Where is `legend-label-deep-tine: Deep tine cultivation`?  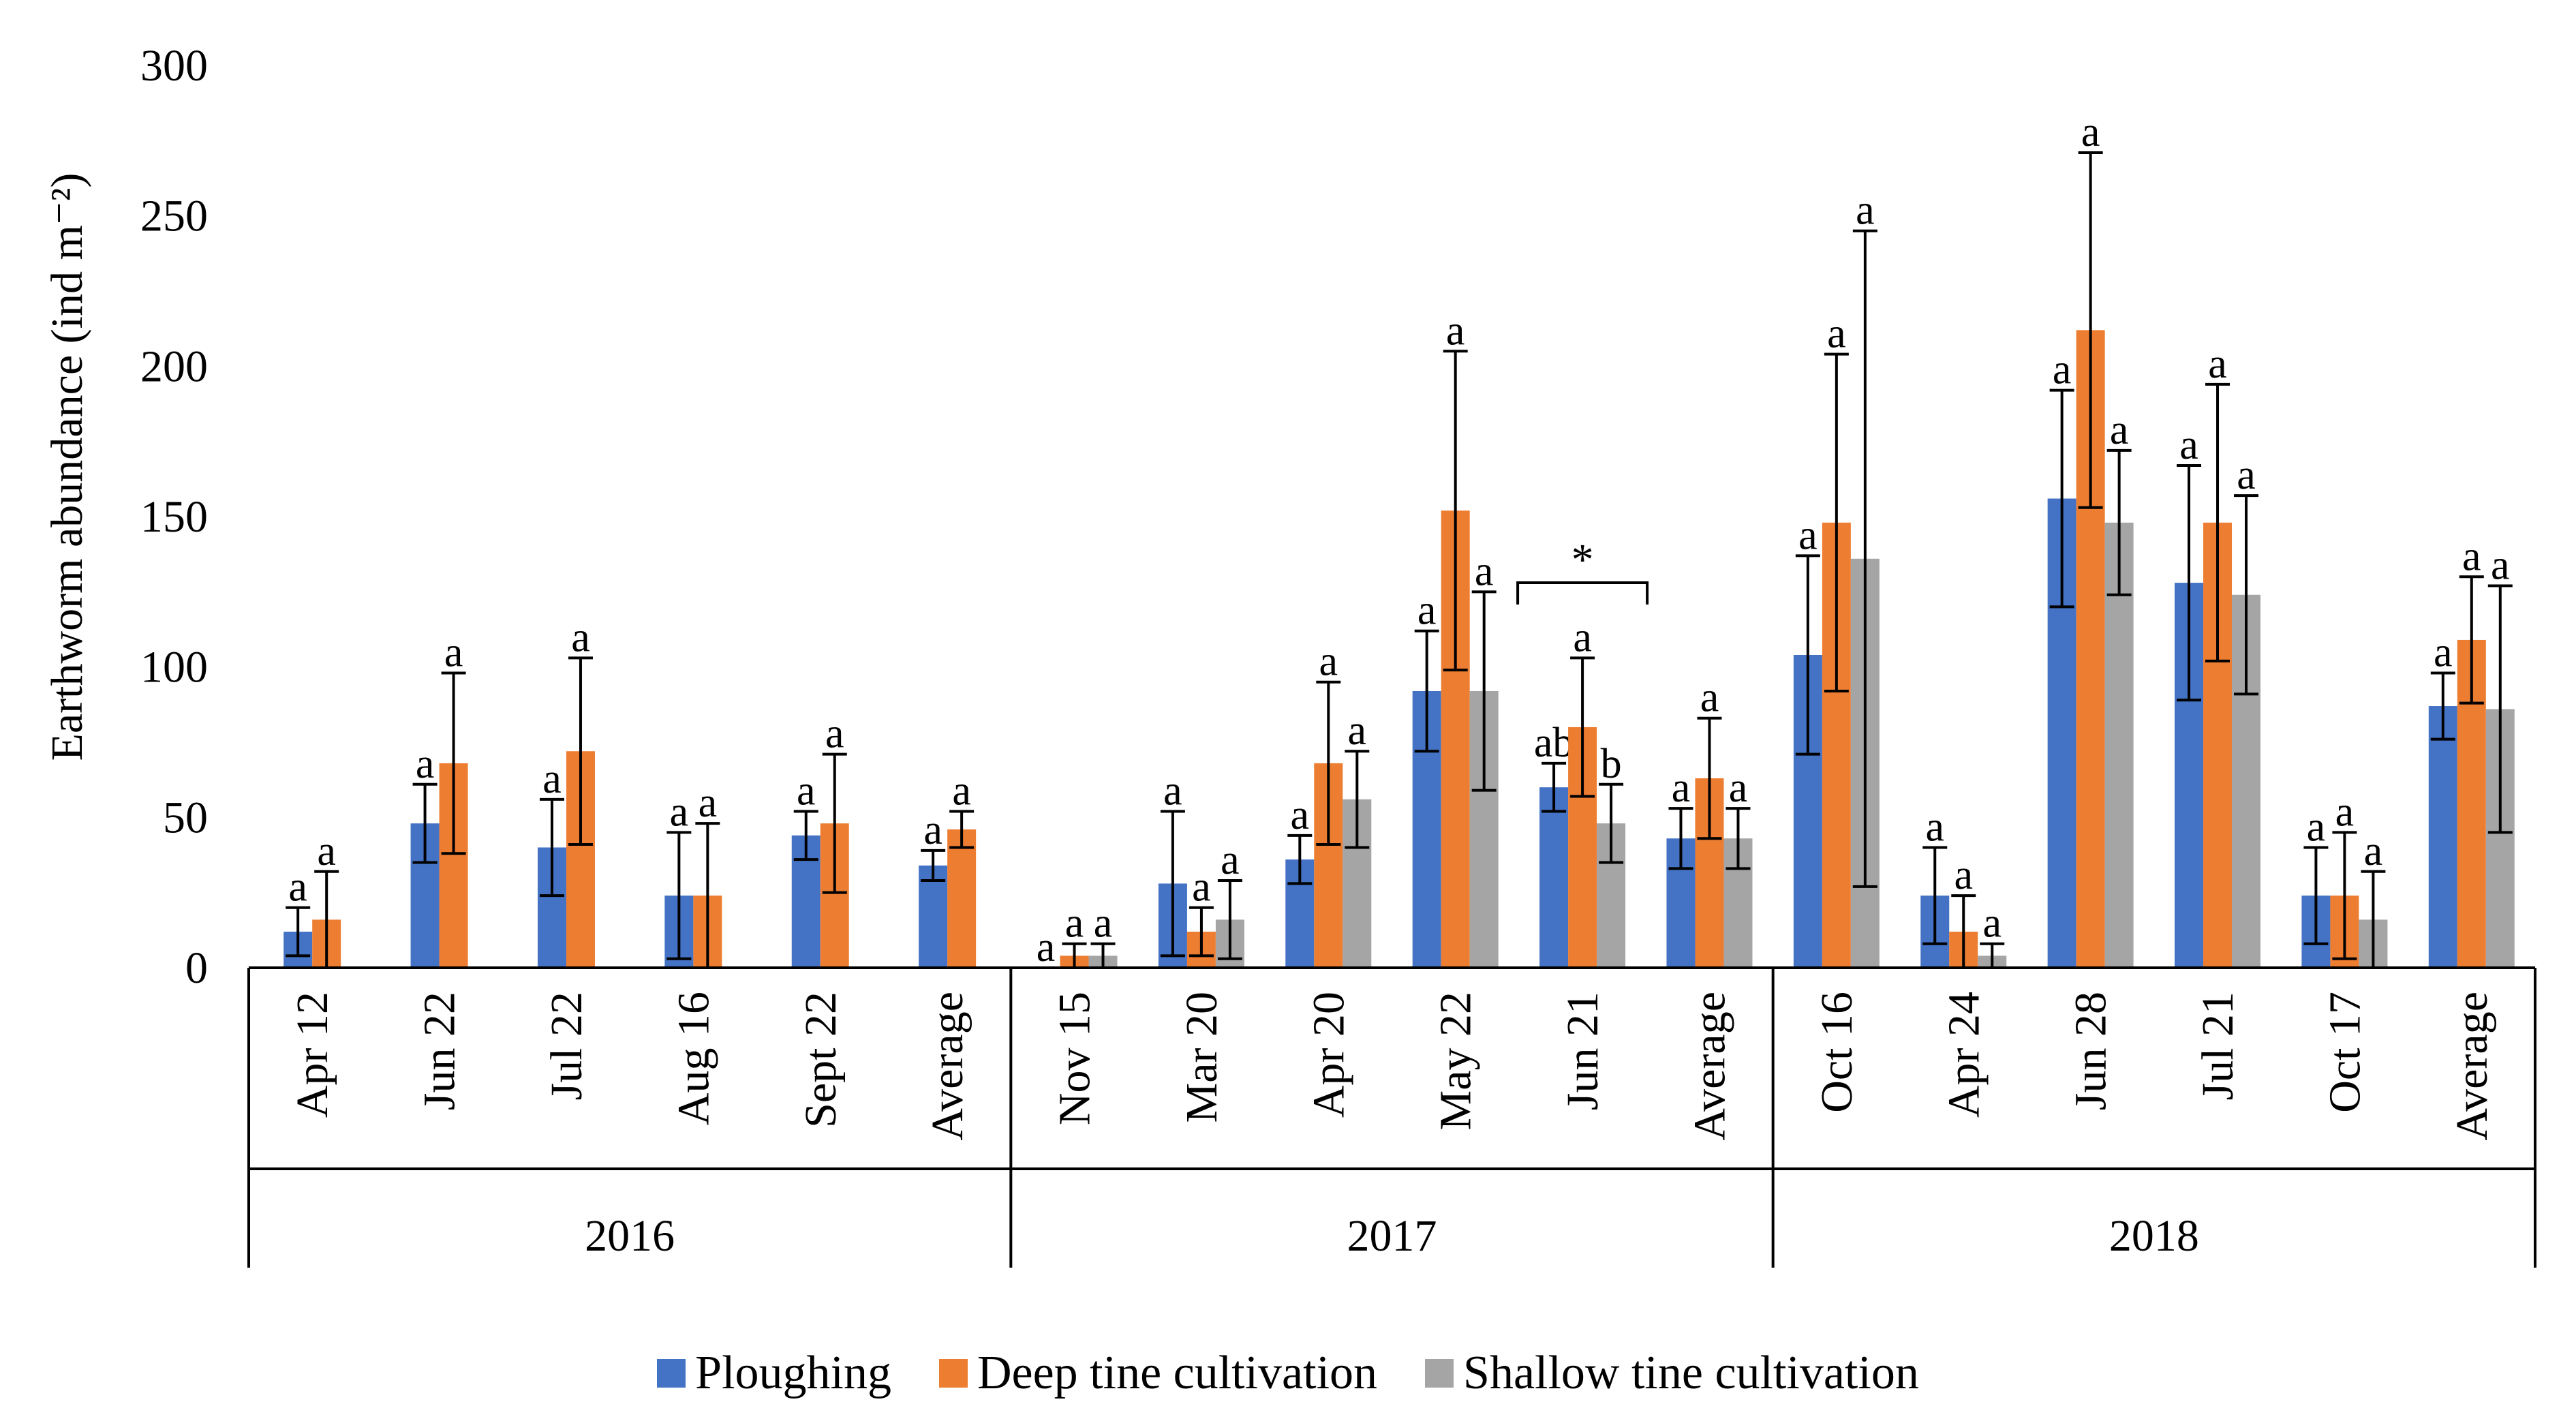 legend-label-deep-tine: Deep tine cultivation is located at coordinates (1177, 1373).